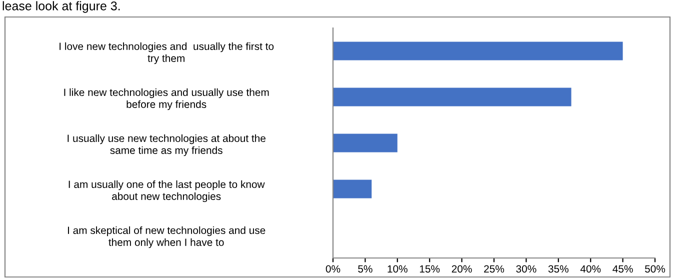 The image size is (680, 279). Describe the element at coordinates (526, 269) in the screenshot. I see `x-tick-label: 30%` at that location.